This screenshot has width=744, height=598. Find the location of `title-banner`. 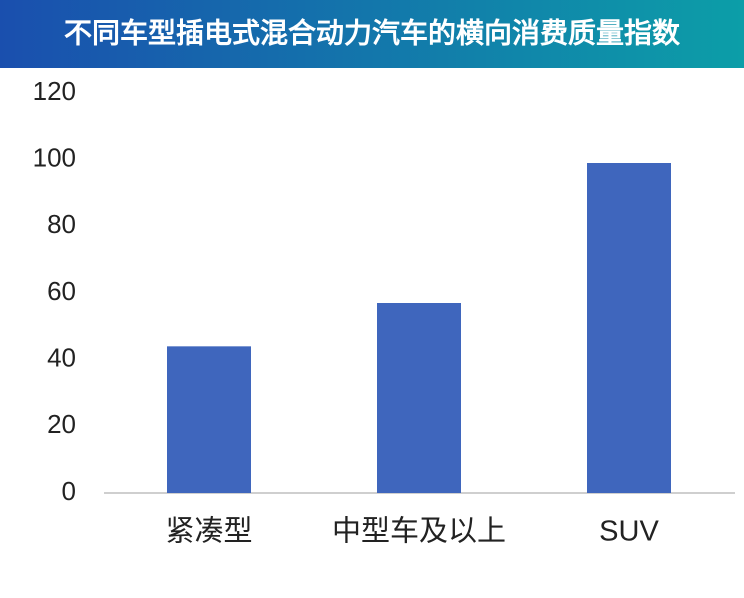

title-banner is located at coordinates (372, 34).